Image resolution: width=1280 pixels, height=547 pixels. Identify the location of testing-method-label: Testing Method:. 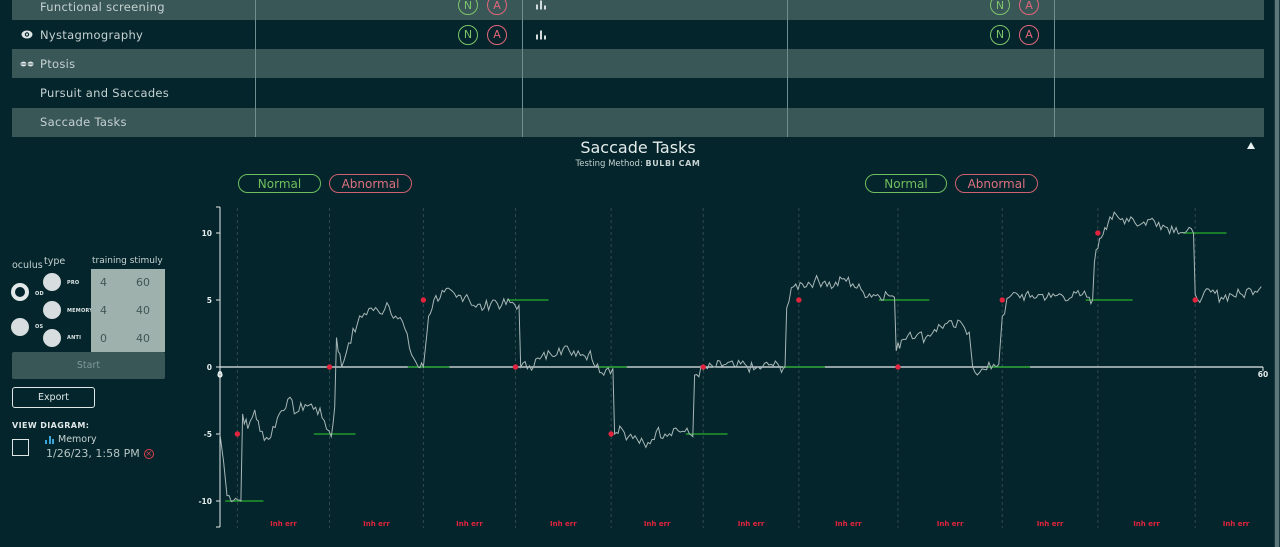
(609, 164).